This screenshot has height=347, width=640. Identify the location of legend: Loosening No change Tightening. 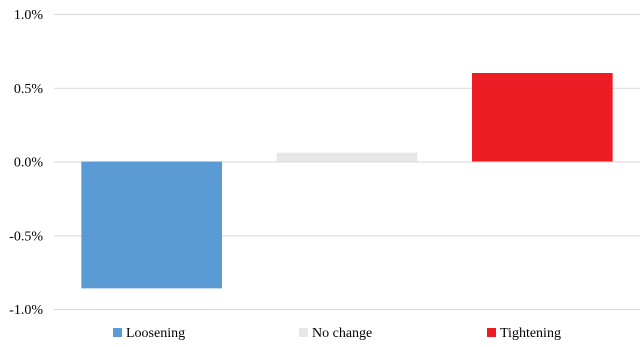
(337, 333).